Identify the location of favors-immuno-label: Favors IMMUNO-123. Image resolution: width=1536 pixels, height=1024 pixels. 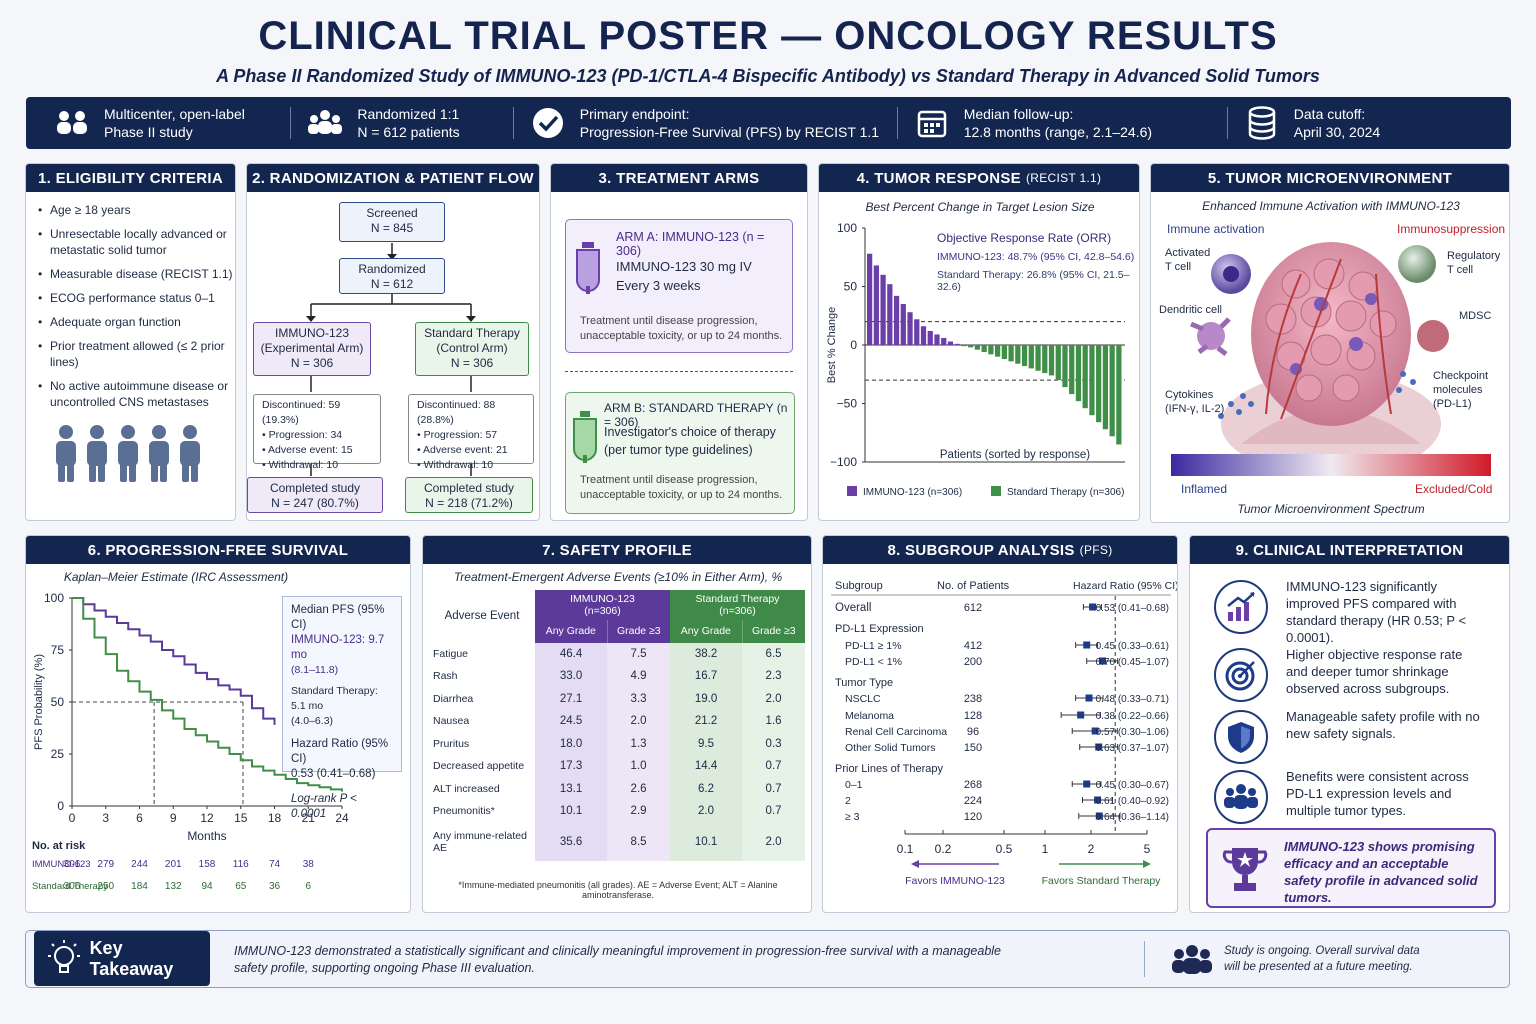
(955, 881).